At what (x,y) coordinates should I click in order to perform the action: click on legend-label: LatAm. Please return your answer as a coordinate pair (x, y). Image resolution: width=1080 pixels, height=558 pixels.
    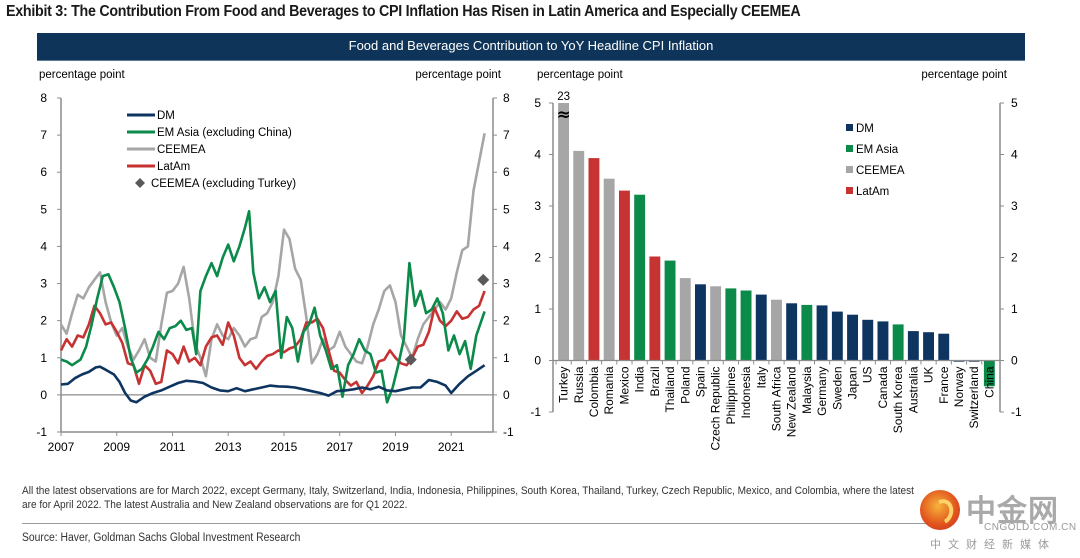
    Looking at the image, I should click on (173, 167).